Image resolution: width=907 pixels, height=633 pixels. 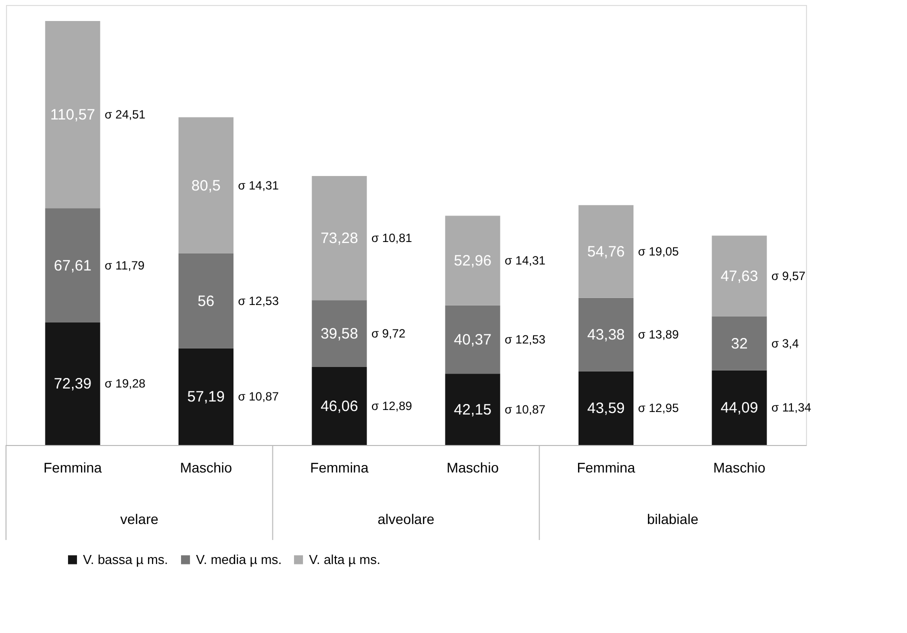 I want to click on data-label: 54,76, so click(x=606, y=251).